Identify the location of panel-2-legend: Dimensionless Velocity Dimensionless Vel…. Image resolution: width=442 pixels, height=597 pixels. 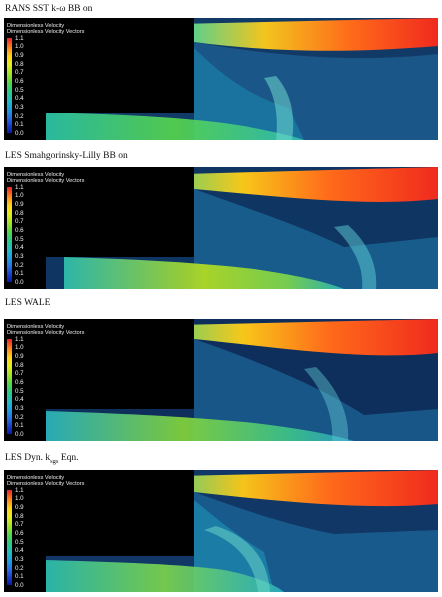
(46, 229).